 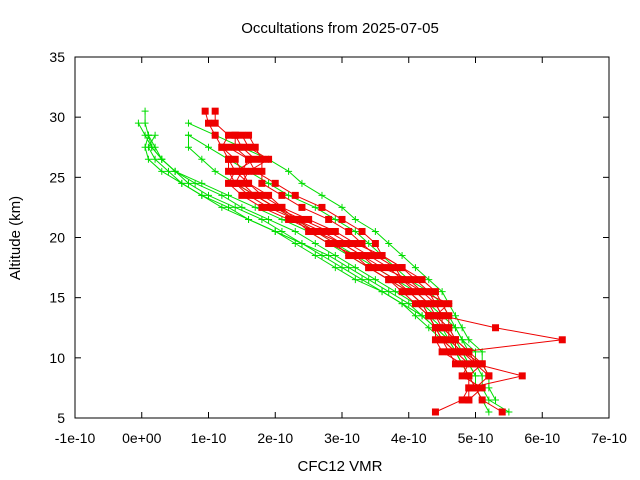 I want to click on x-axis-label: CFC12 VMR, so click(x=339, y=466).